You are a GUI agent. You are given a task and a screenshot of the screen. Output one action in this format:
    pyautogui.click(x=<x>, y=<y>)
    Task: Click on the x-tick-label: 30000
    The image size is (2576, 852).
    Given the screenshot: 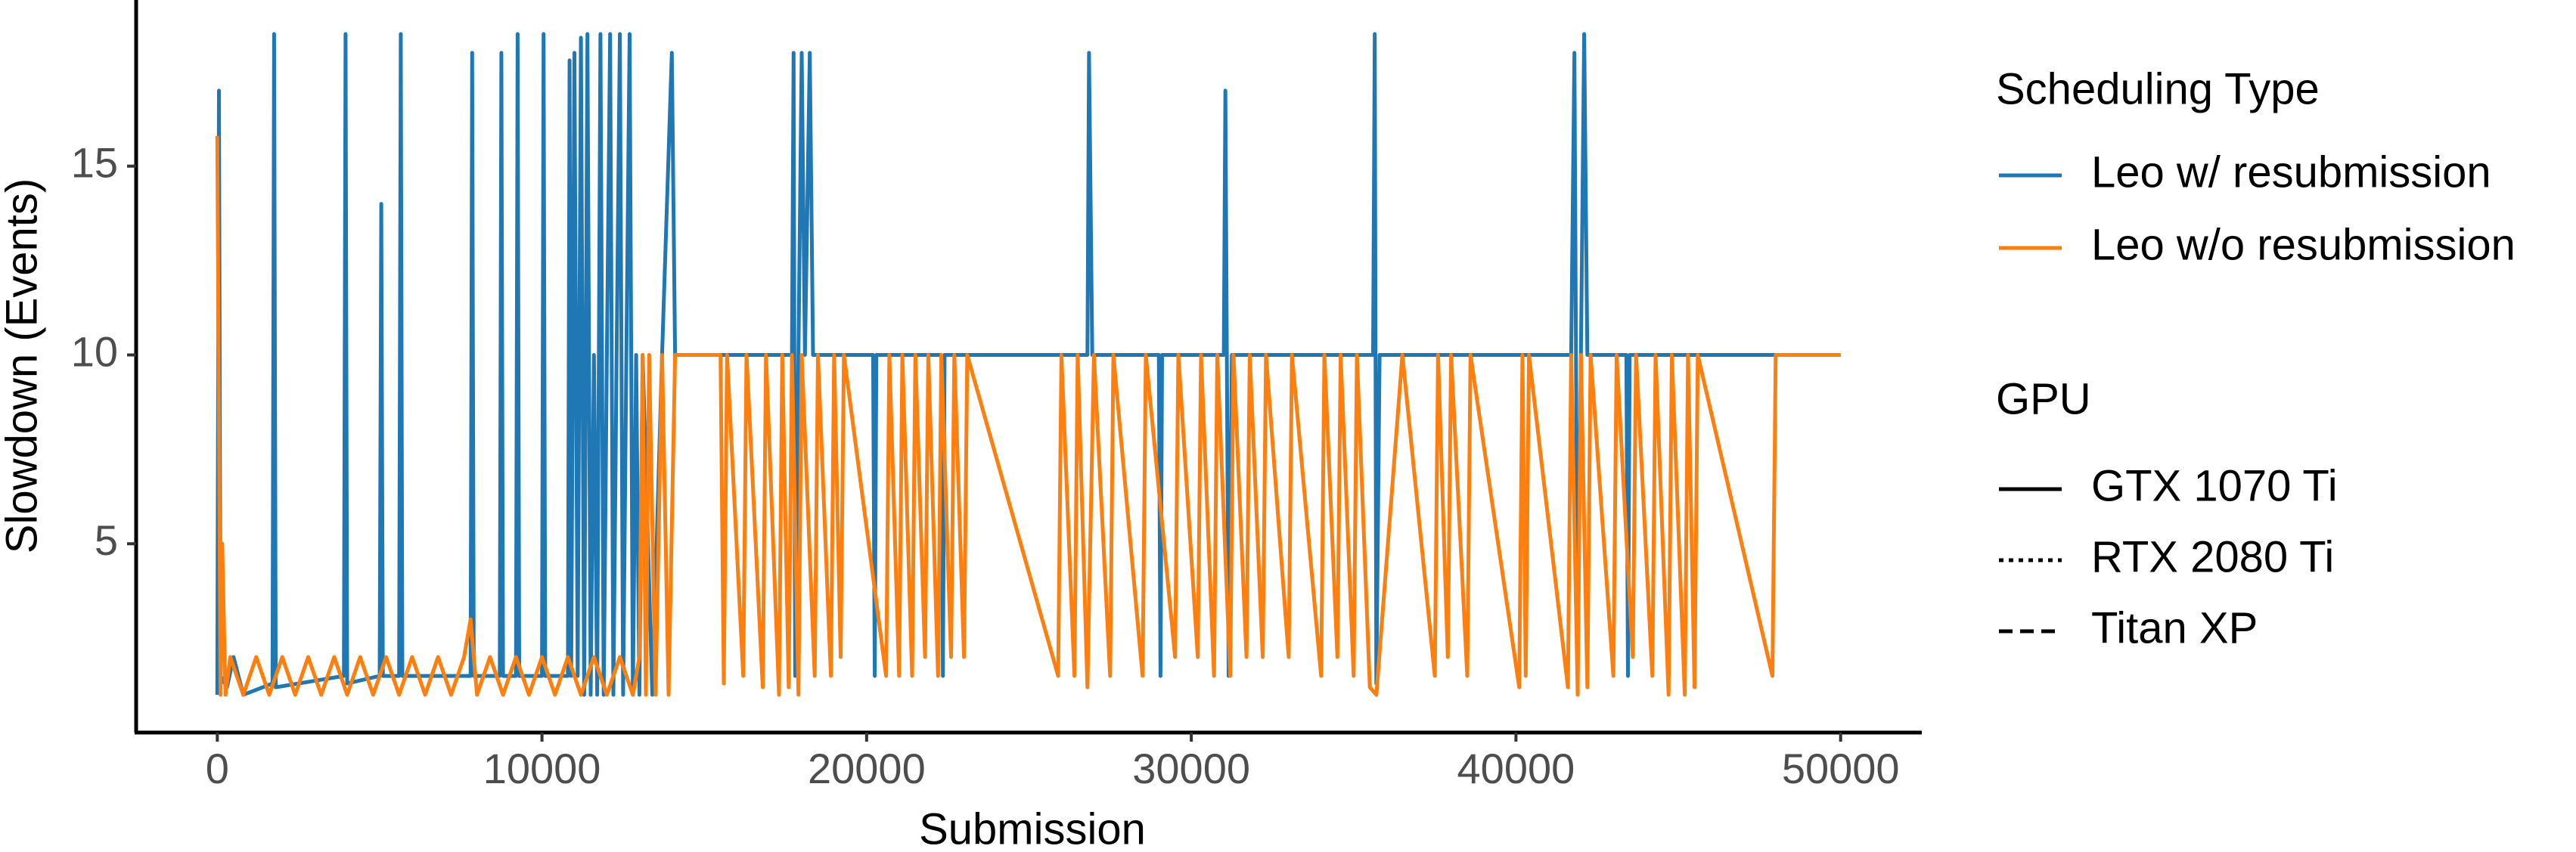 What is the action you would take?
    pyautogui.click(x=1191, y=768)
    